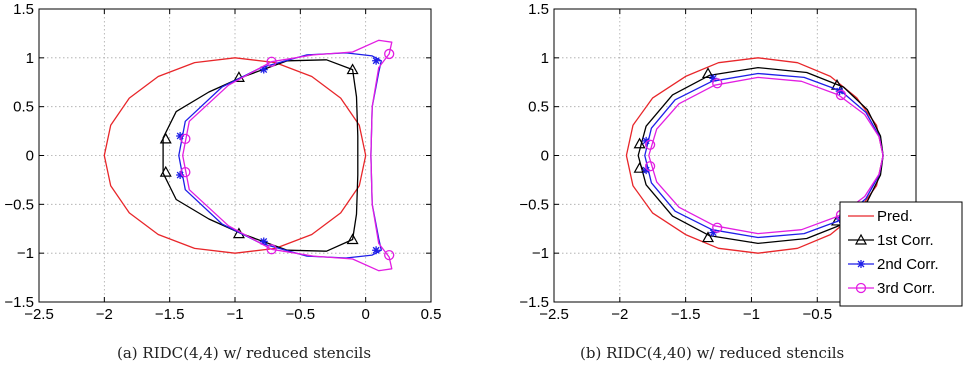 This screenshot has height=375, width=963. I want to click on x-tick-label: 0.5, so click(431, 314).